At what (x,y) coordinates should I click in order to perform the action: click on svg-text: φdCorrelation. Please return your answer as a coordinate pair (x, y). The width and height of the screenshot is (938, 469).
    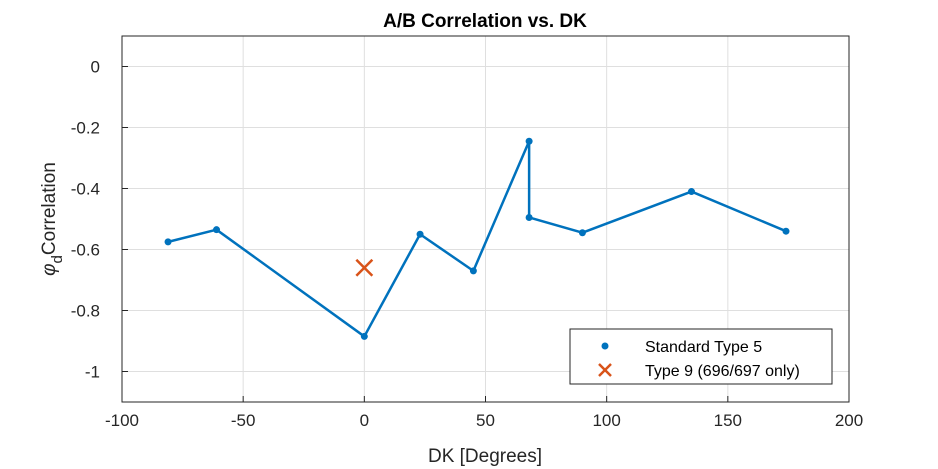
    Looking at the image, I should click on (52, 219).